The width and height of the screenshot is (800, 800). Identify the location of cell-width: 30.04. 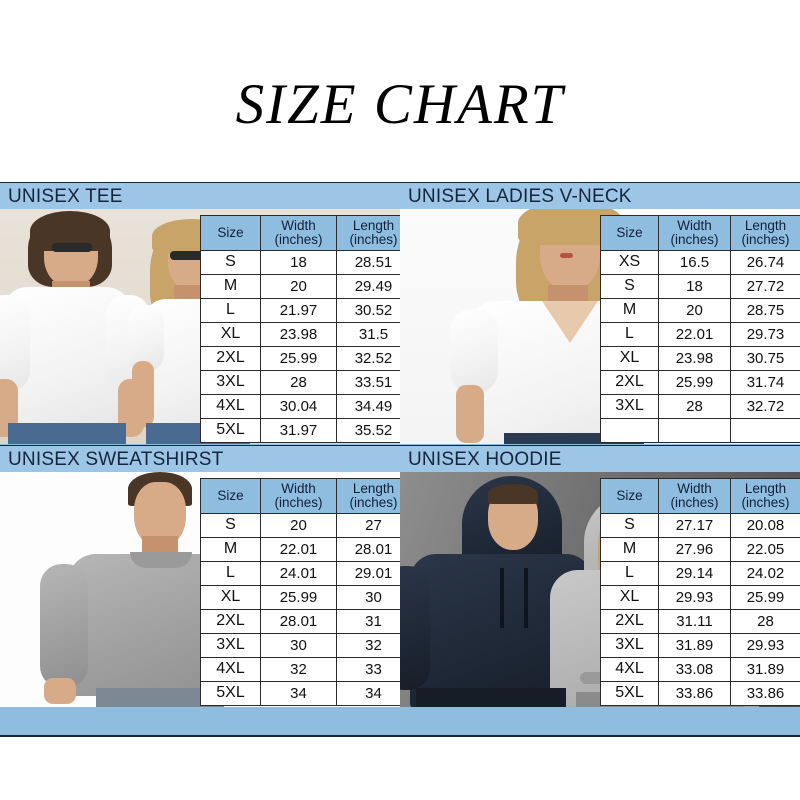
(298, 406).